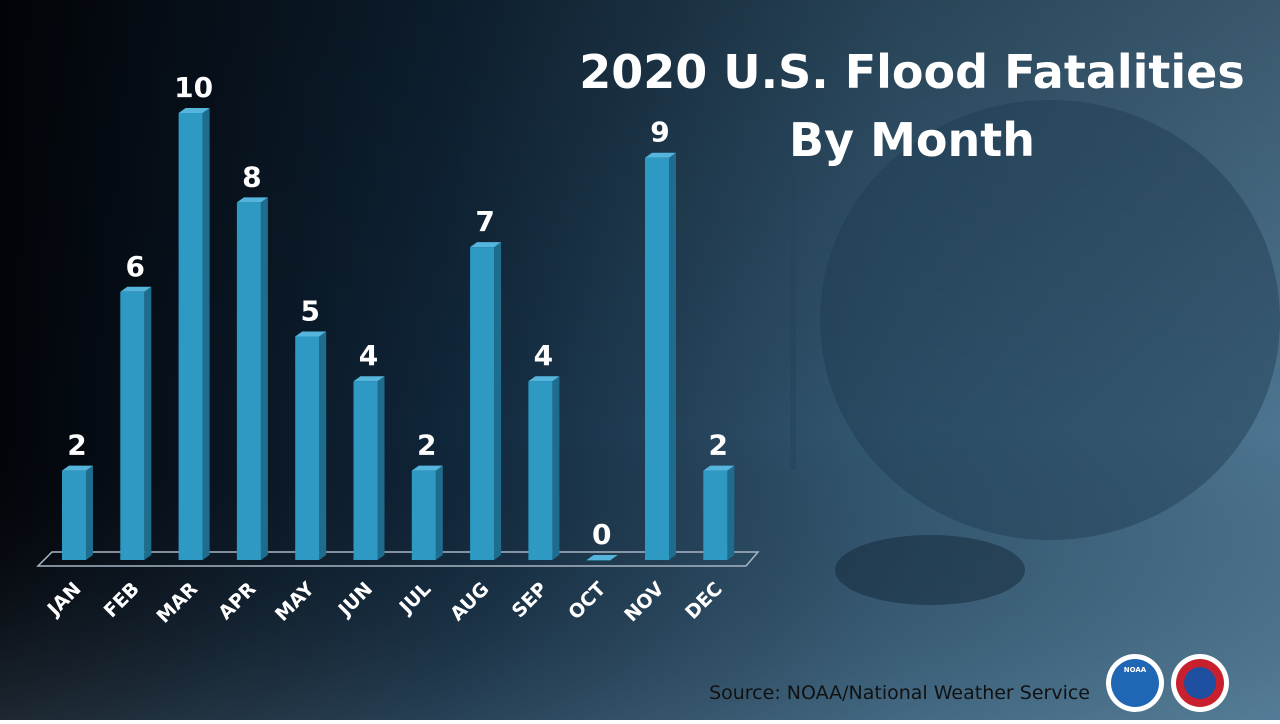  I want to click on data-label: 0, so click(601, 534).